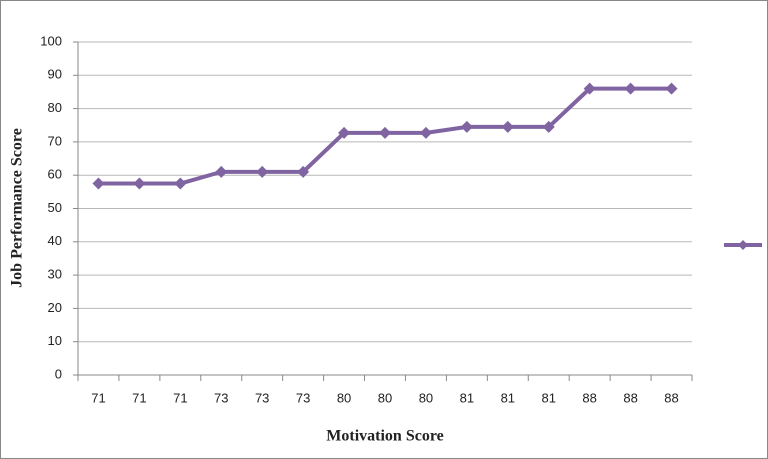  What do you see at coordinates (55, 340) in the screenshot?
I see `y-tick-label: 10` at bounding box center [55, 340].